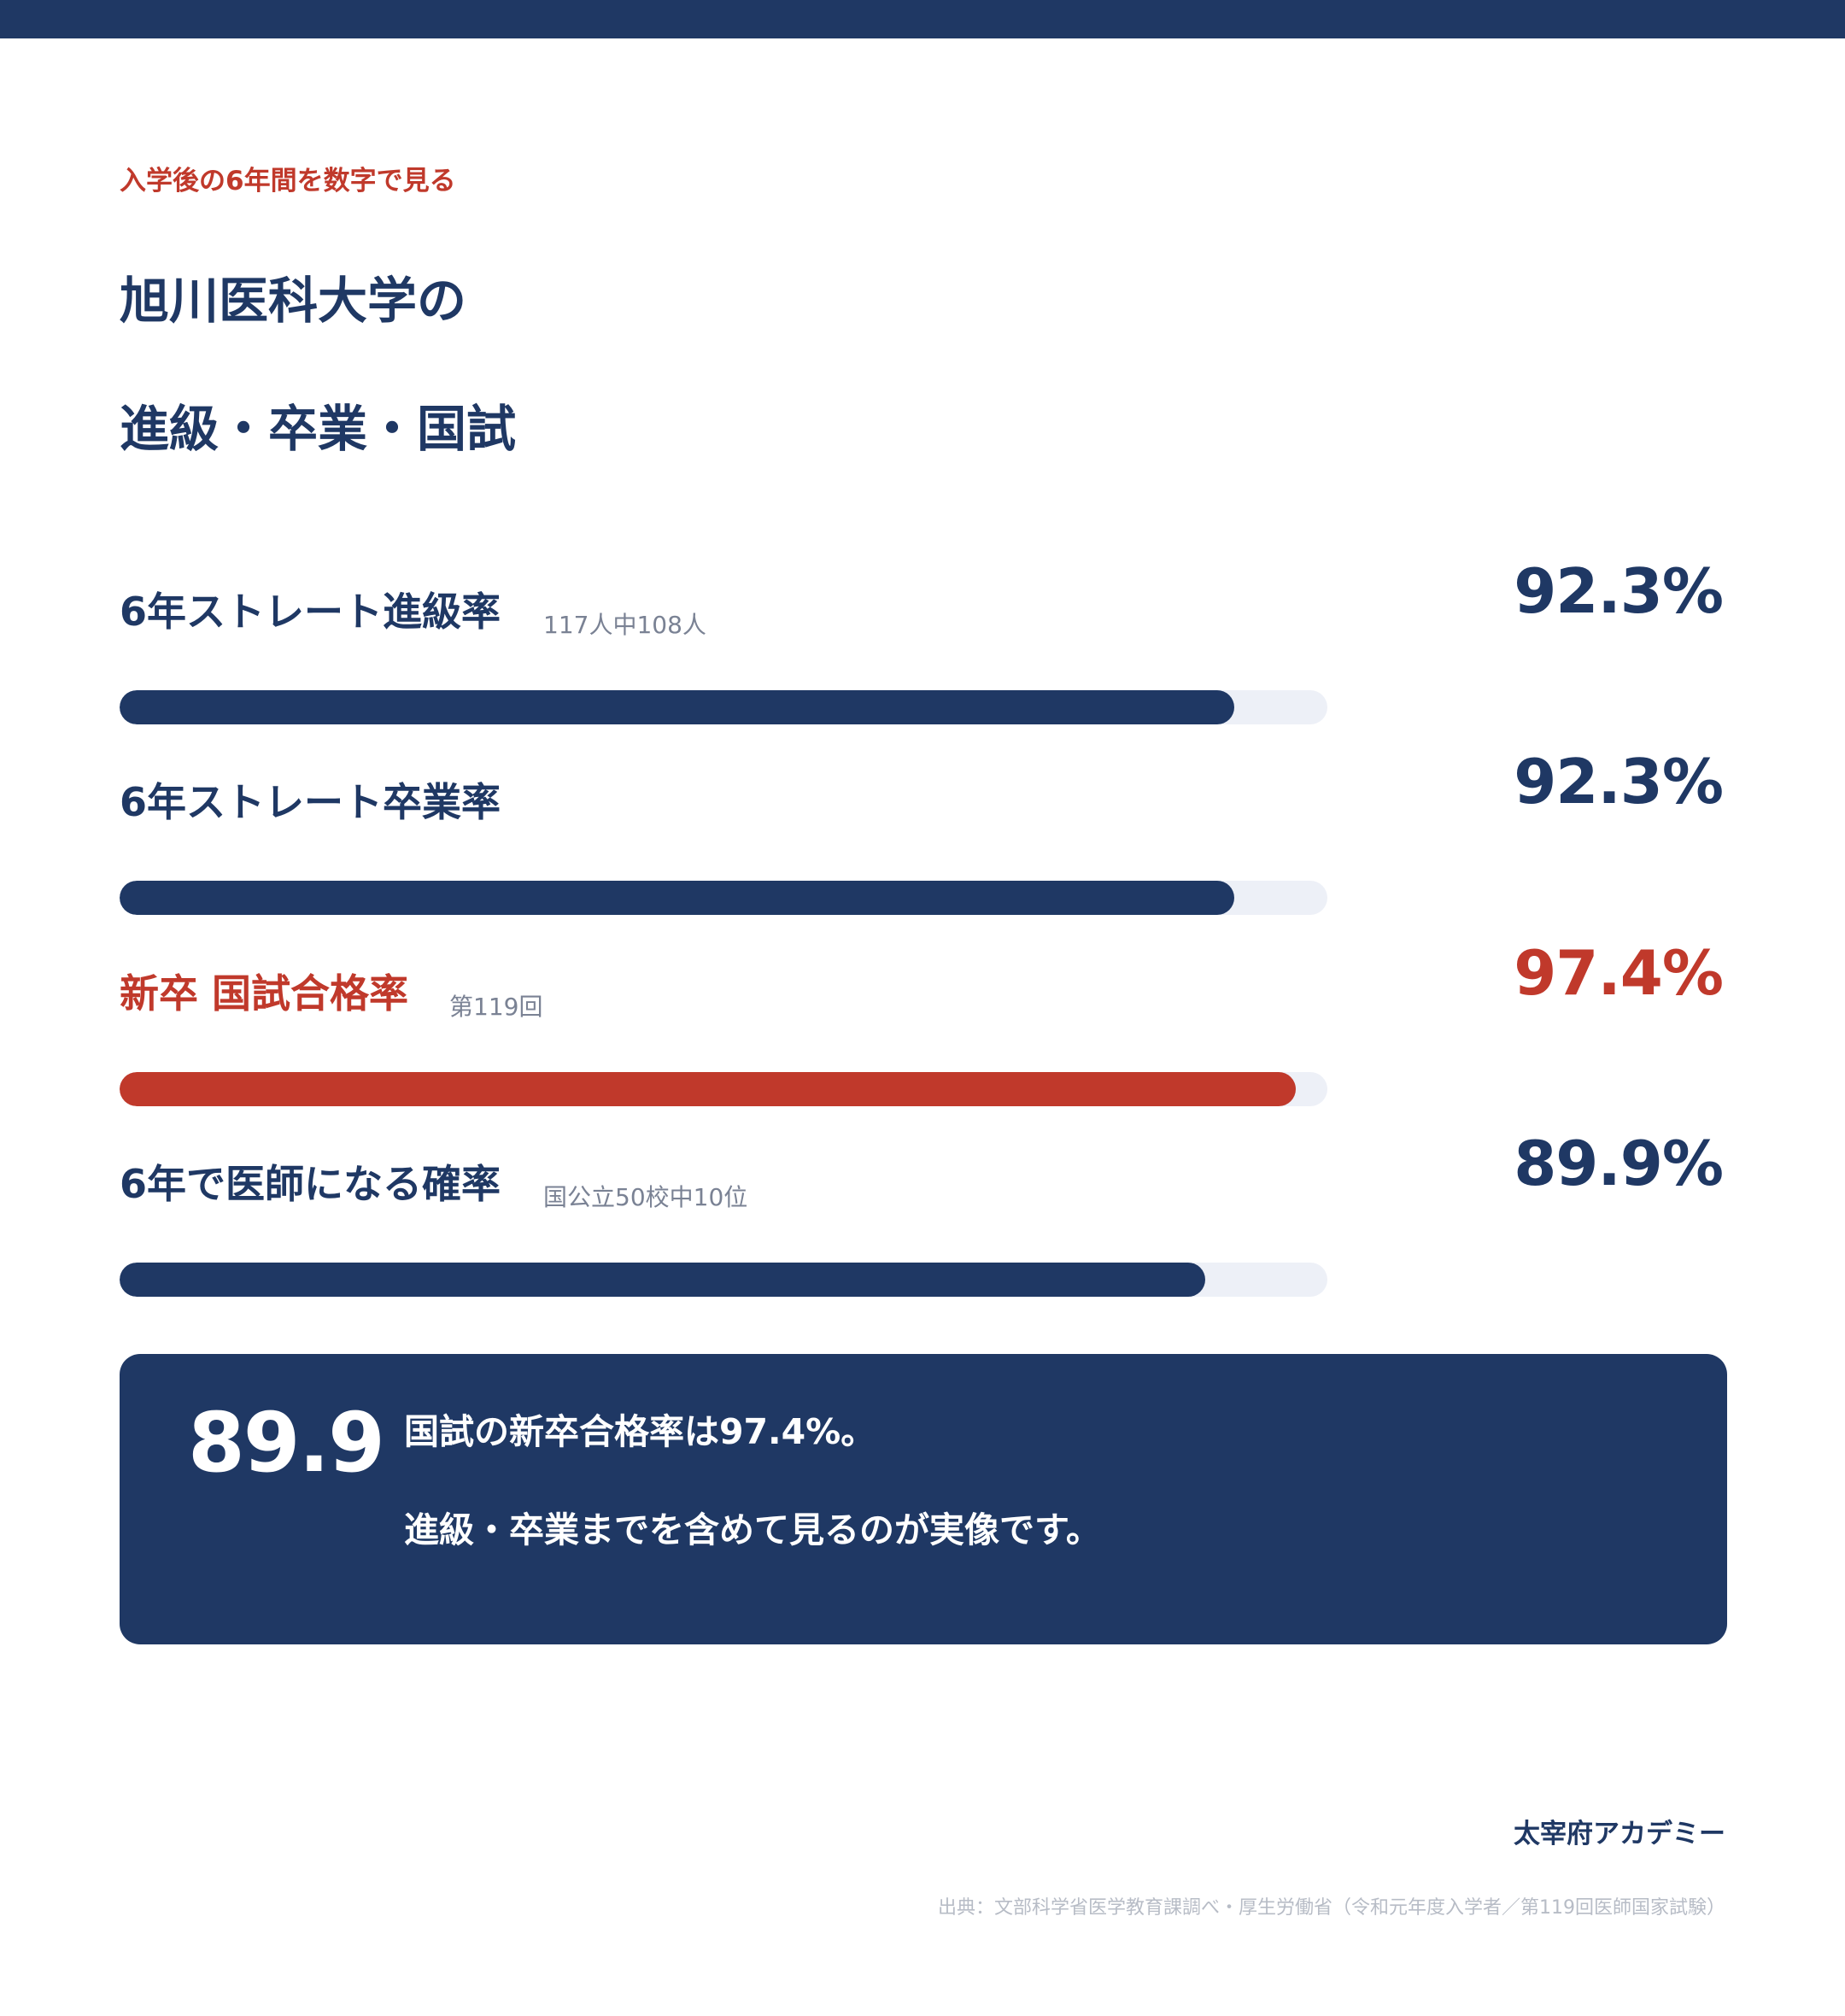 Image resolution: width=1845 pixels, height=2016 pixels. What do you see at coordinates (318, 429) in the screenshot?
I see `page-title-line-2: 進級・卒業・国試` at bounding box center [318, 429].